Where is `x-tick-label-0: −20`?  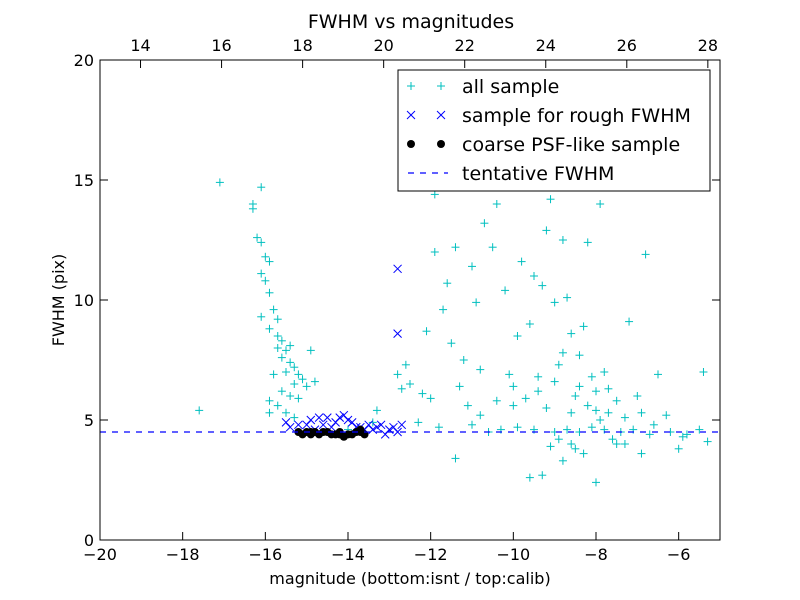 x-tick-label-0: −20 is located at coordinates (100, 554).